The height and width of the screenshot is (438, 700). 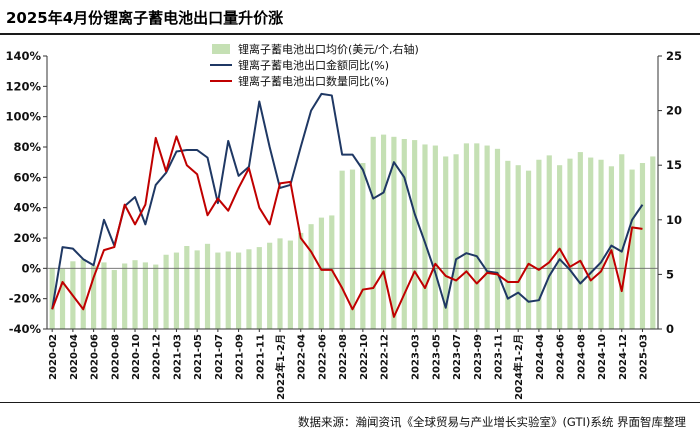 What do you see at coordinates (31, 268) in the screenshot?
I see `left-tick-label: 0%` at bounding box center [31, 268].